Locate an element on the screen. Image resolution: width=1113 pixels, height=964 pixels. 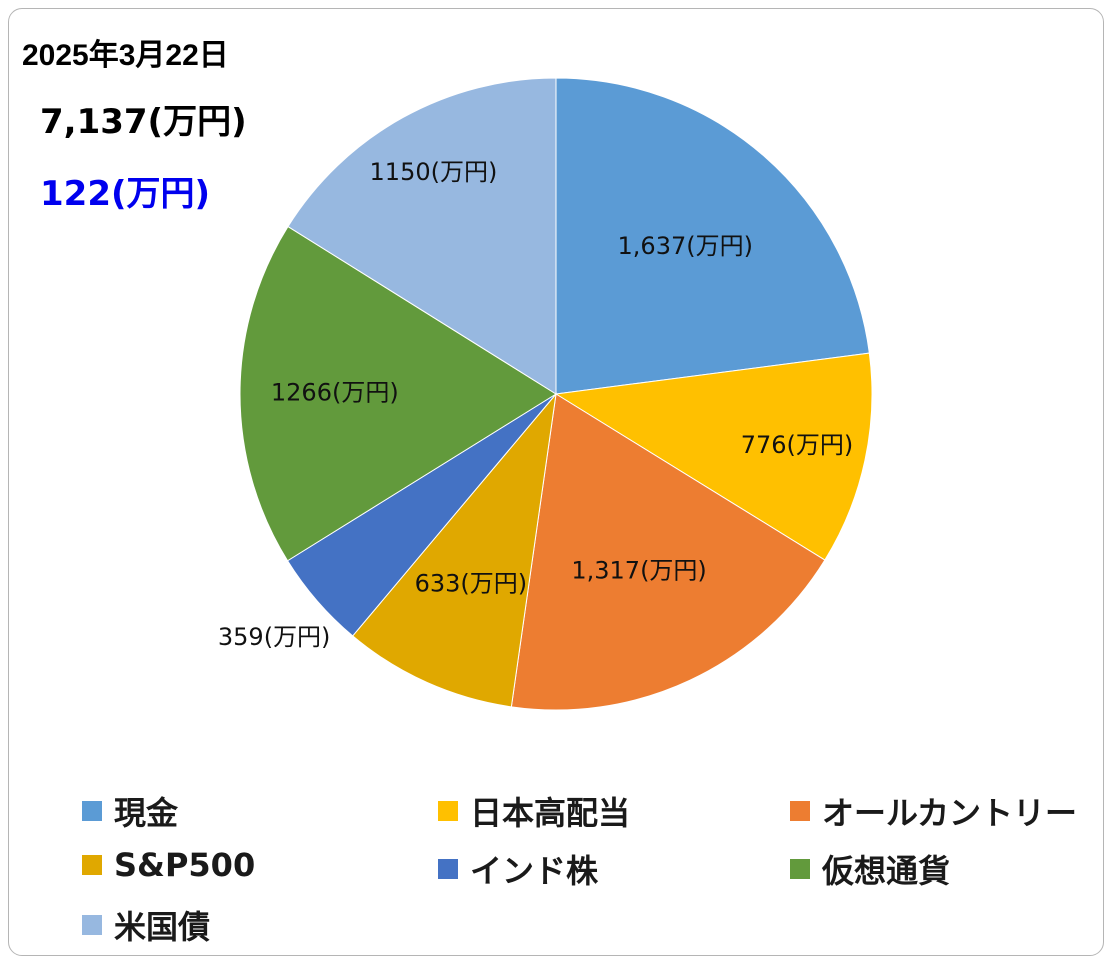
pie-data-label-5: 359(万円) is located at coordinates (274, 637).